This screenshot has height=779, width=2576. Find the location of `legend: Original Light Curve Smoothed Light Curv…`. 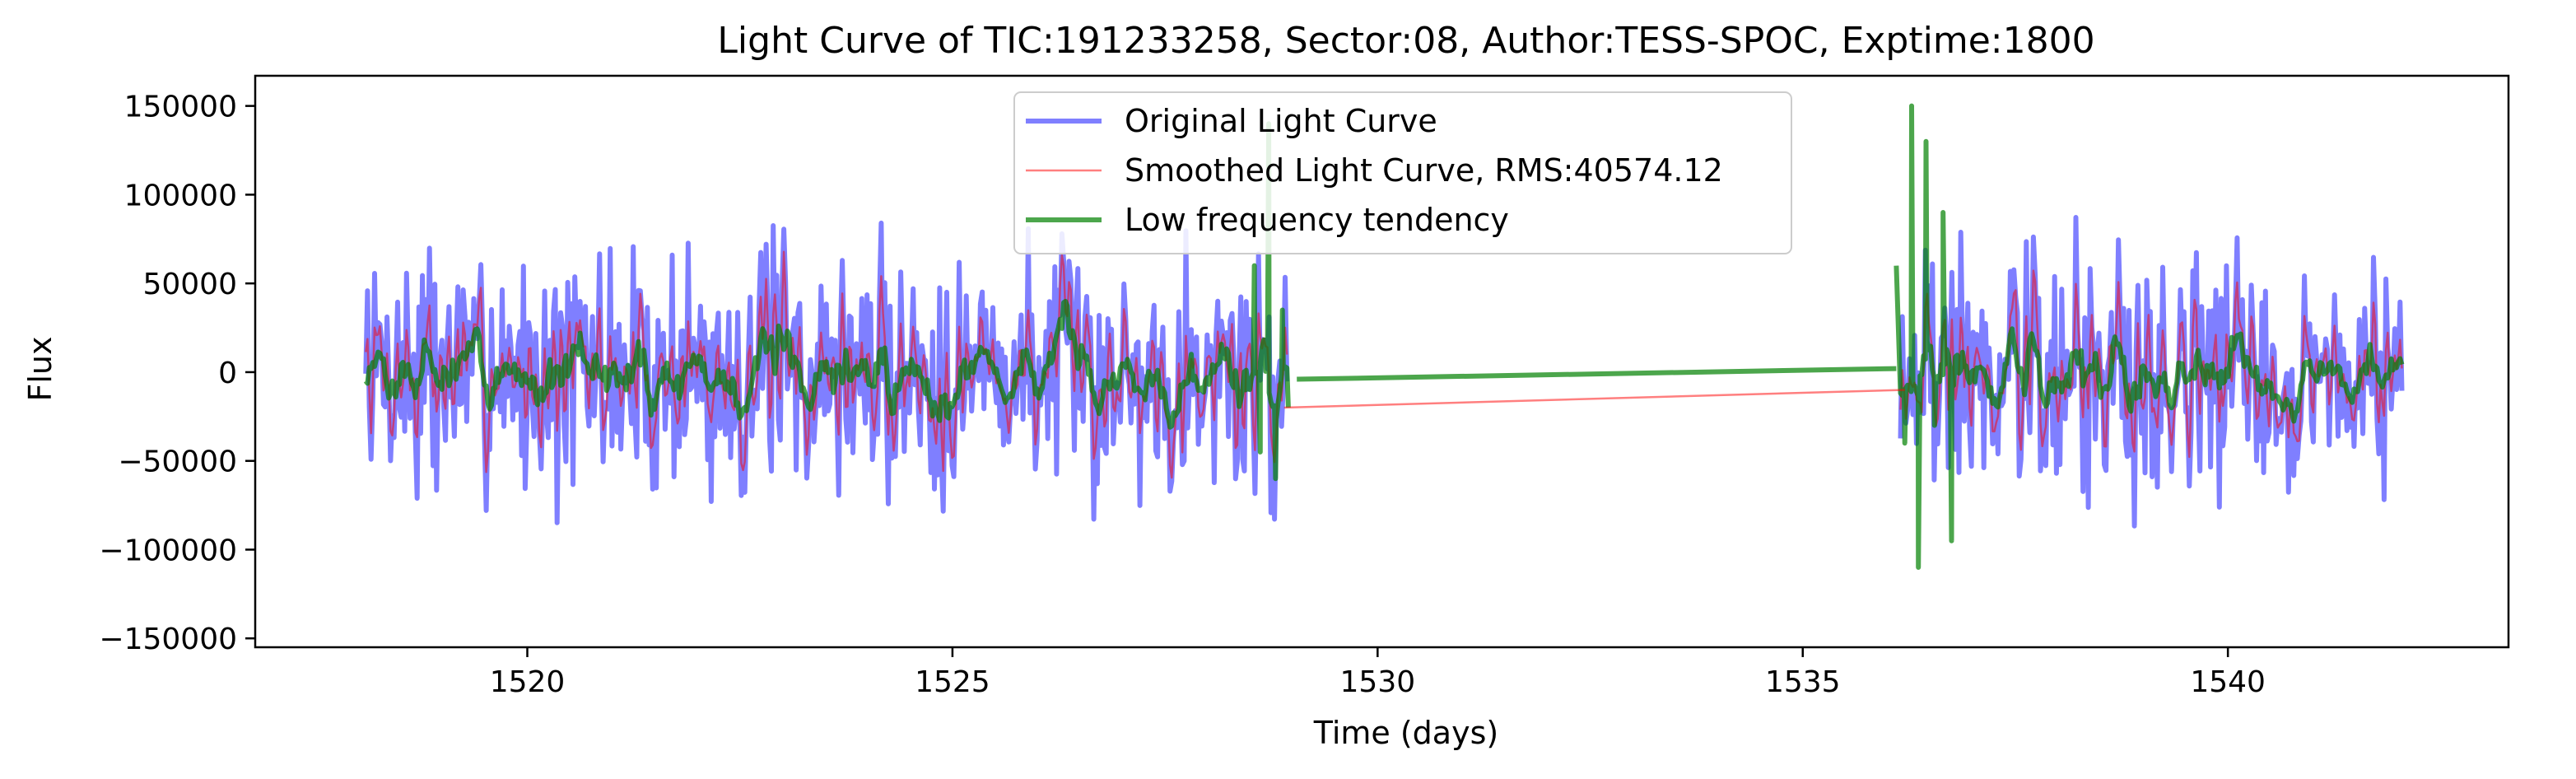

legend: Original Light Curve Smoothed Light Curv… is located at coordinates (1402, 172).